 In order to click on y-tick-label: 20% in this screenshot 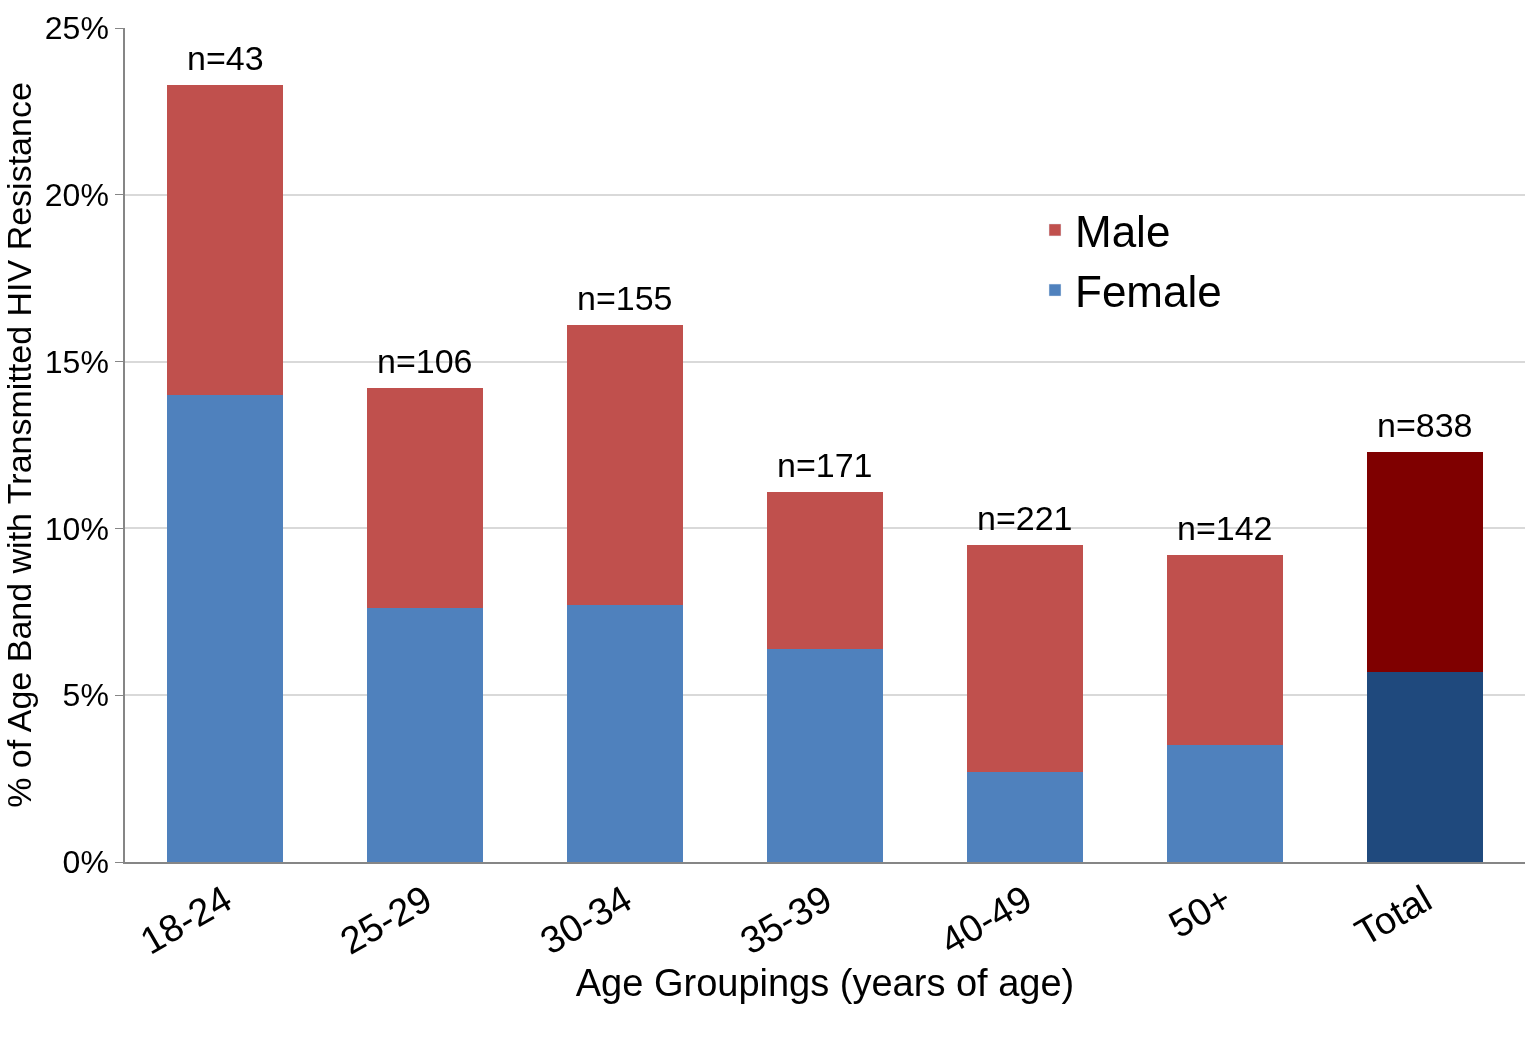, I will do `click(76, 195)`.